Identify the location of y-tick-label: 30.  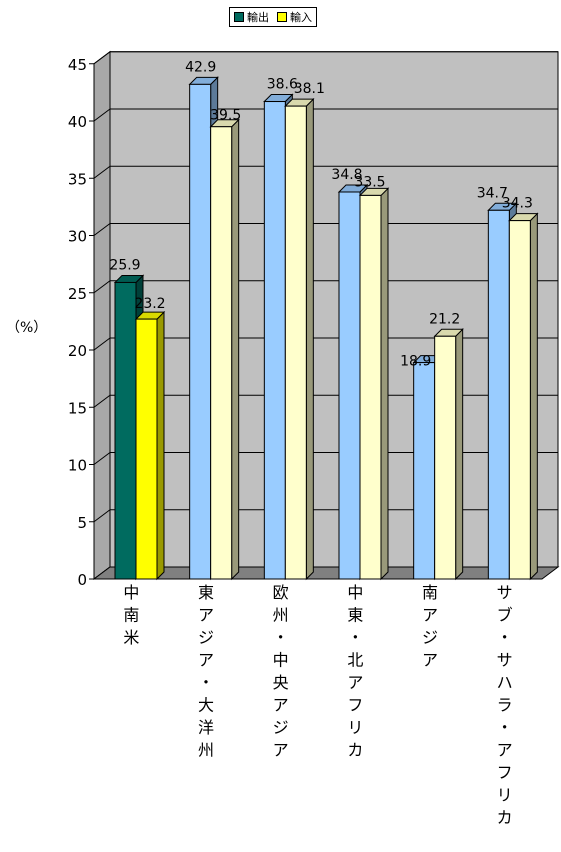
(77, 237).